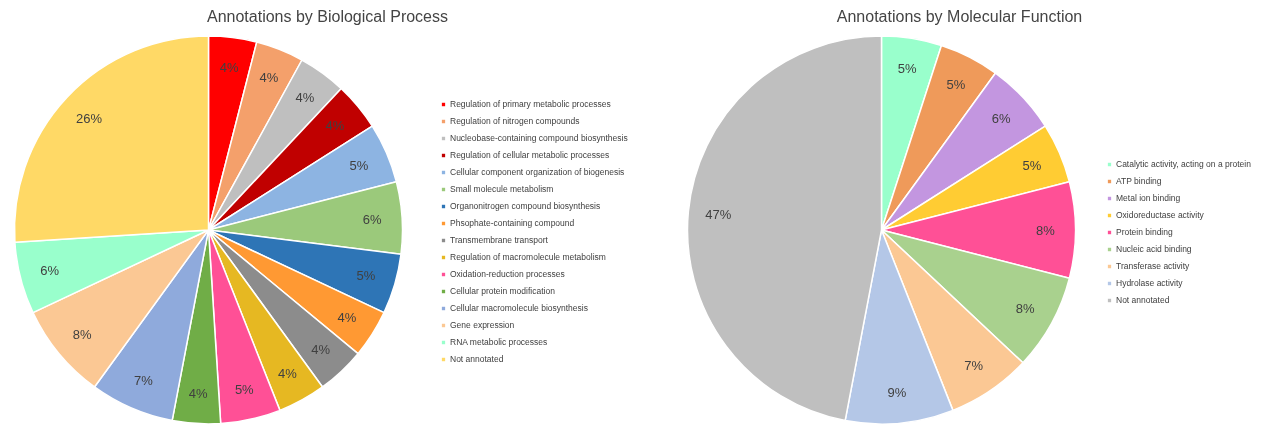  I want to click on legend-label: Cellular protein modification, so click(502, 291).